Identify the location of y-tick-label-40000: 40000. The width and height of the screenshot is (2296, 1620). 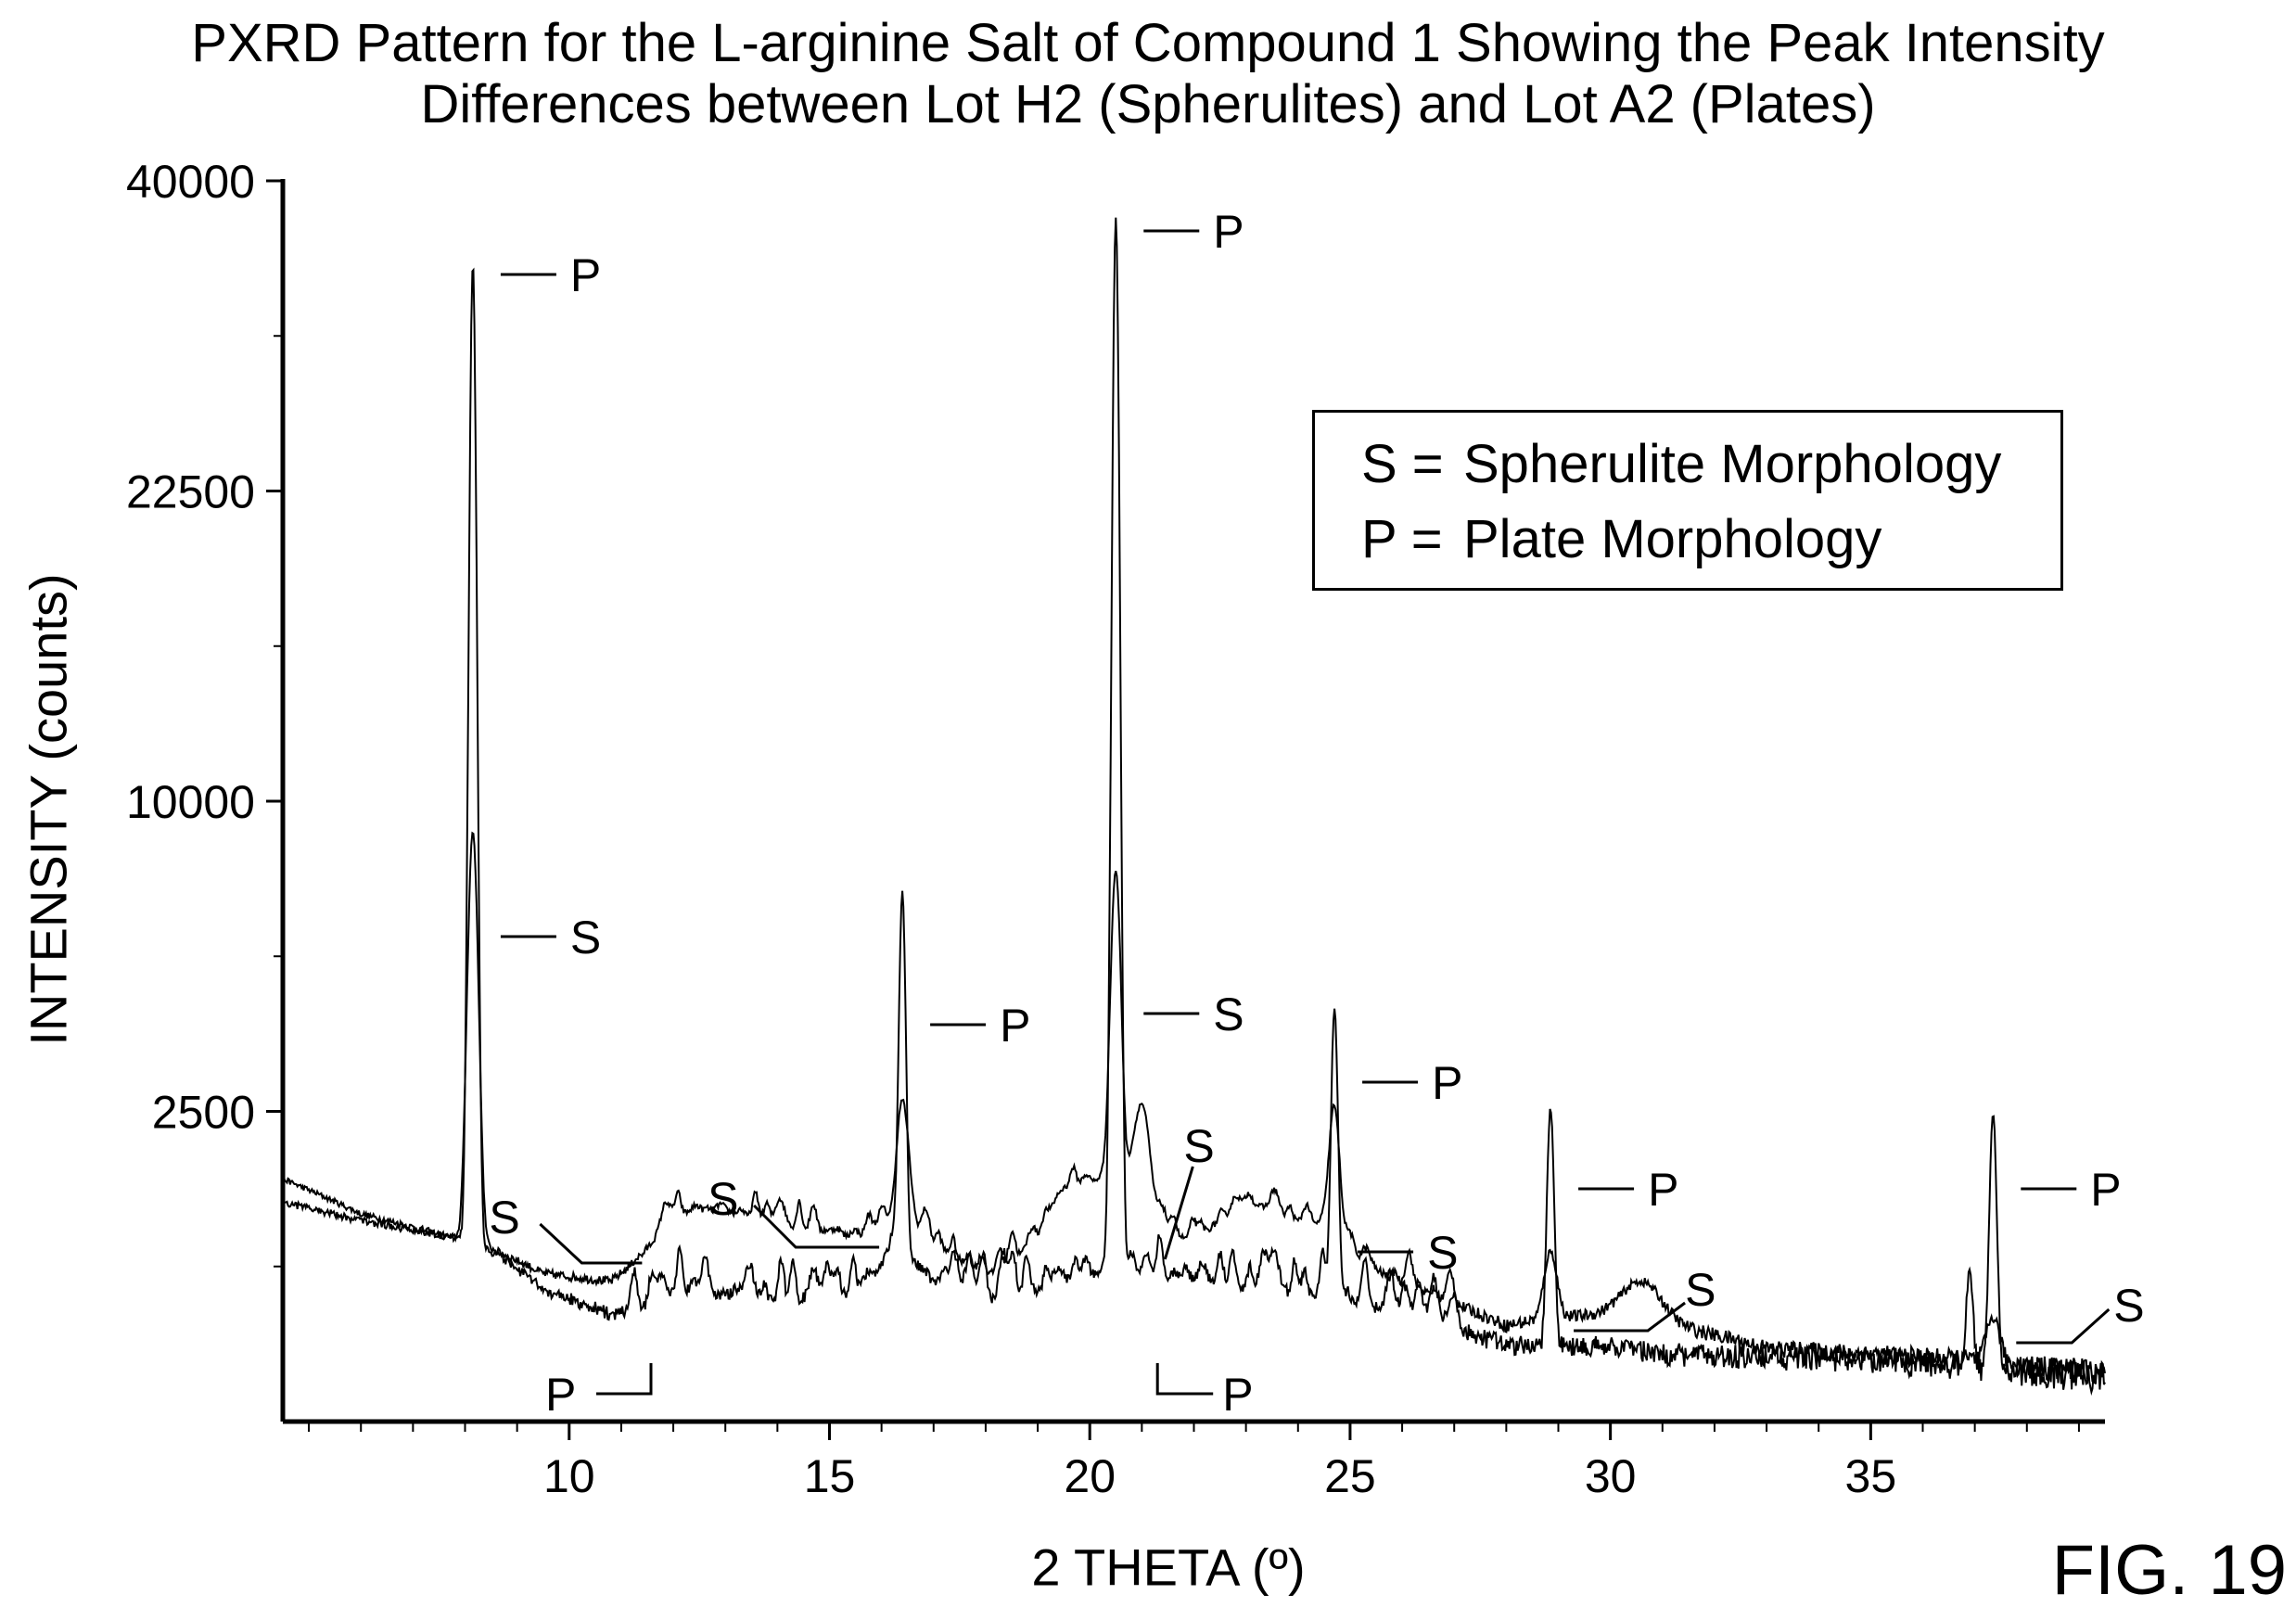
(190, 182).